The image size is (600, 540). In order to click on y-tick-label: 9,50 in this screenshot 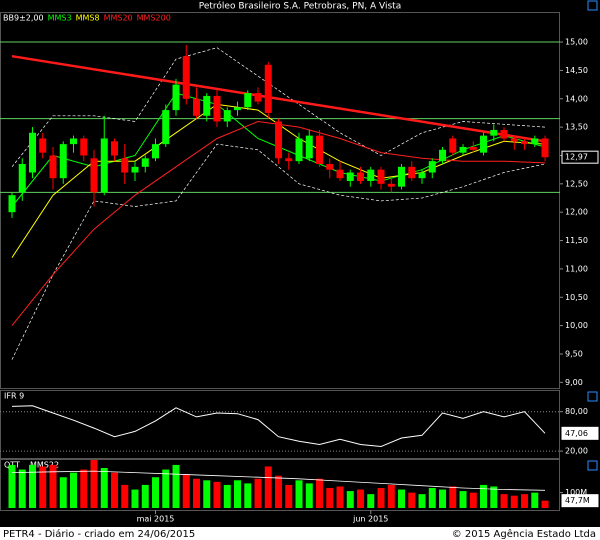, I will do `click(574, 353)`.